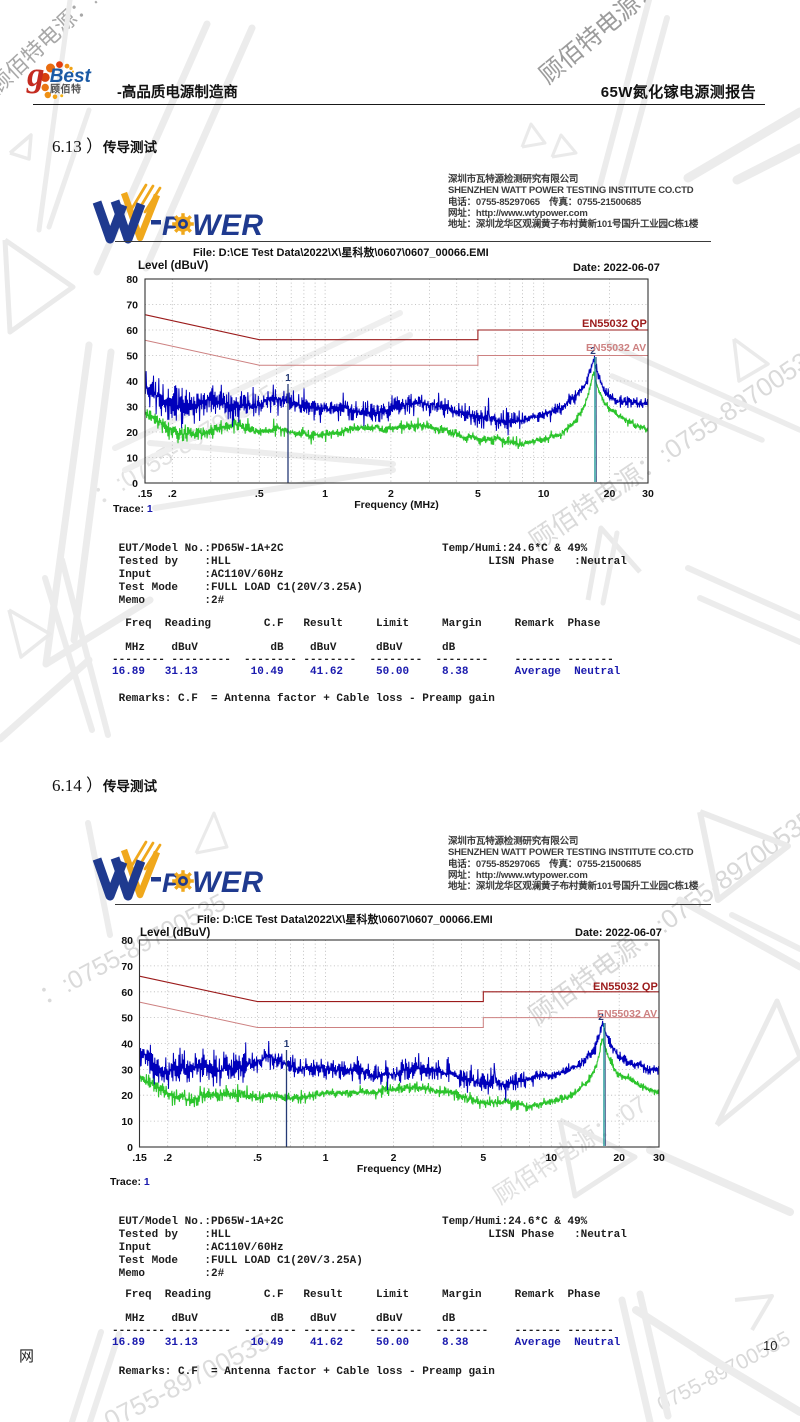 This screenshot has height=1422, width=800. What do you see at coordinates (66, 89) in the screenshot?
I see `svg-text: 顾佰特` at bounding box center [66, 89].